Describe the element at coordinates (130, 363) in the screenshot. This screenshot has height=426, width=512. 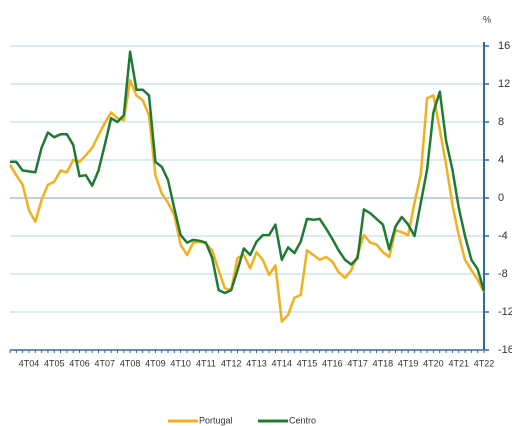
I see `x-tick-label: 4T08` at that location.